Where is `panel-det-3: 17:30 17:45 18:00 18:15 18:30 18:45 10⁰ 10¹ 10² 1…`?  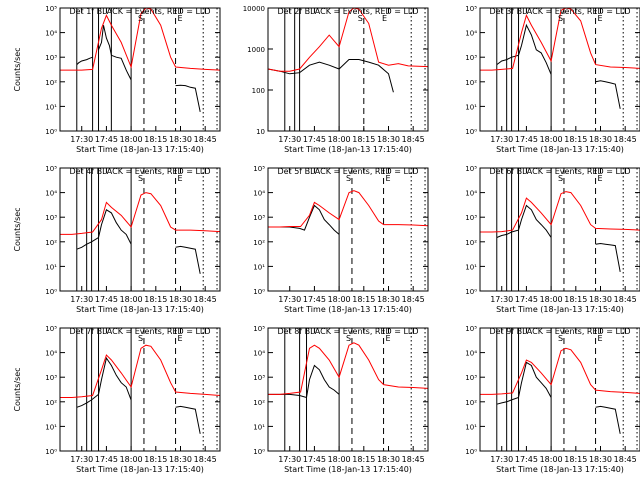 panel-det-3: 17:30 17:45 18:00 18:15 18:30 18:45 10⁰ 10¹ 10² 1… is located at coordinates (552, 79).